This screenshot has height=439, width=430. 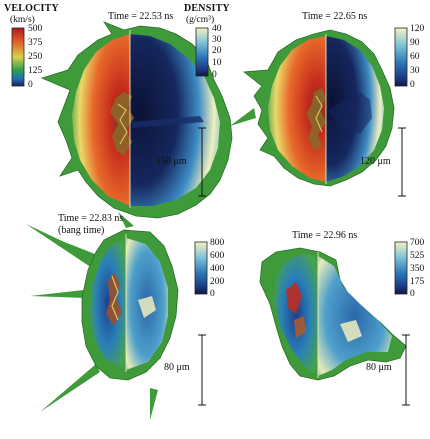 What do you see at coordinates (35, 43) in the screenshot?
I see `velocity-tick: 375` at bounding box center [35, 43].